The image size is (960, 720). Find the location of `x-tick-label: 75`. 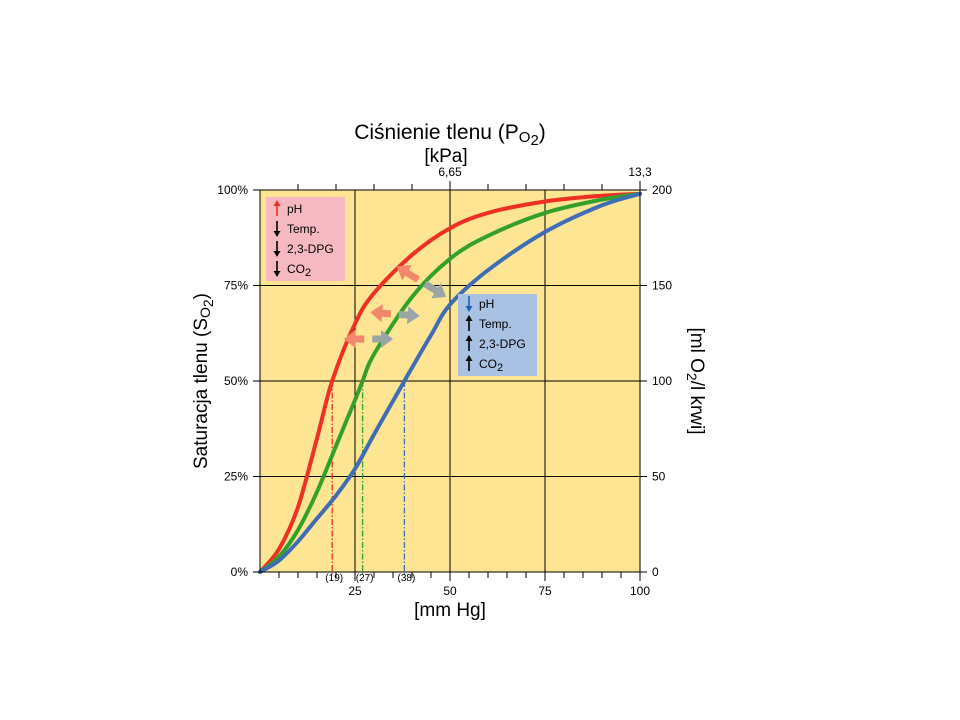

x-tick-label: 75 is located at coordinates (545, 591).